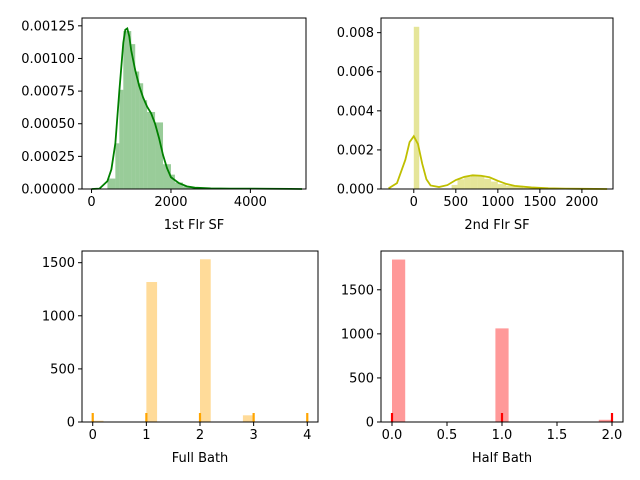 The height and width of the screenshot is (480, 640). I want to click on x-axis-label: Half Bath, so click(502, 458).